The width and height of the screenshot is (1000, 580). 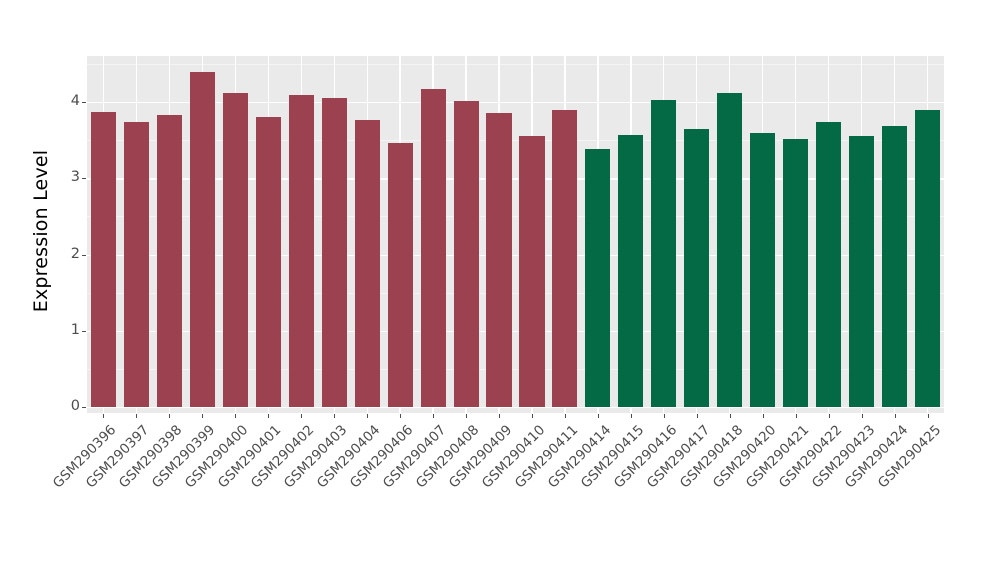 I want to click on x-tick-label-GSM290420: GSM290420, so click(x=744, y=457).